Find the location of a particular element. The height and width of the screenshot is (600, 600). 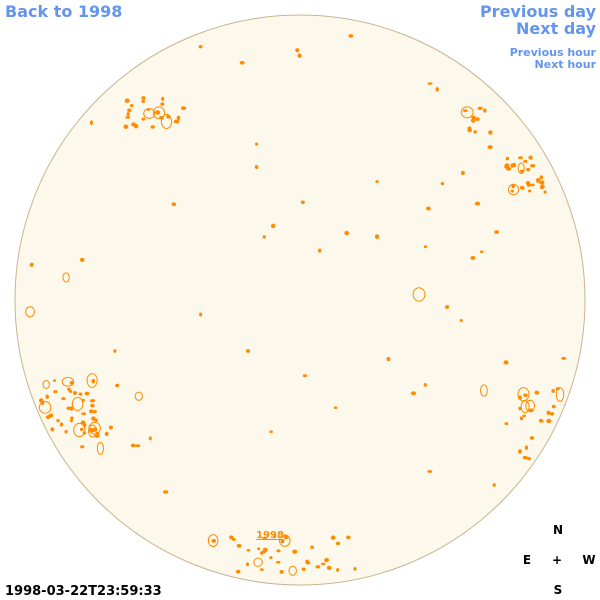

previous-day-link: Previous day is located at coordinates (538, 11).